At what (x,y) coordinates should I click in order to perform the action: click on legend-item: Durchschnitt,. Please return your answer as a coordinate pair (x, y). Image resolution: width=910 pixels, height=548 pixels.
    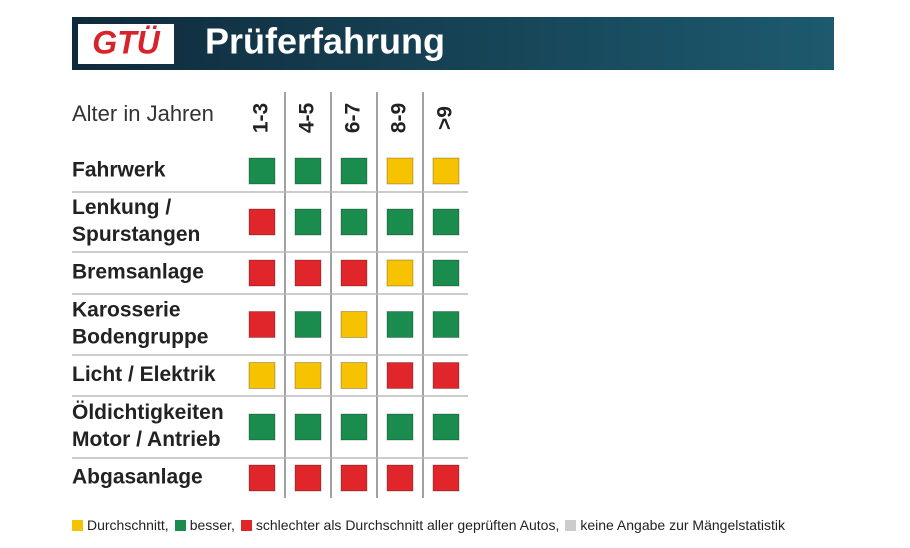
    Looking at the image, I should click on (120, 525).